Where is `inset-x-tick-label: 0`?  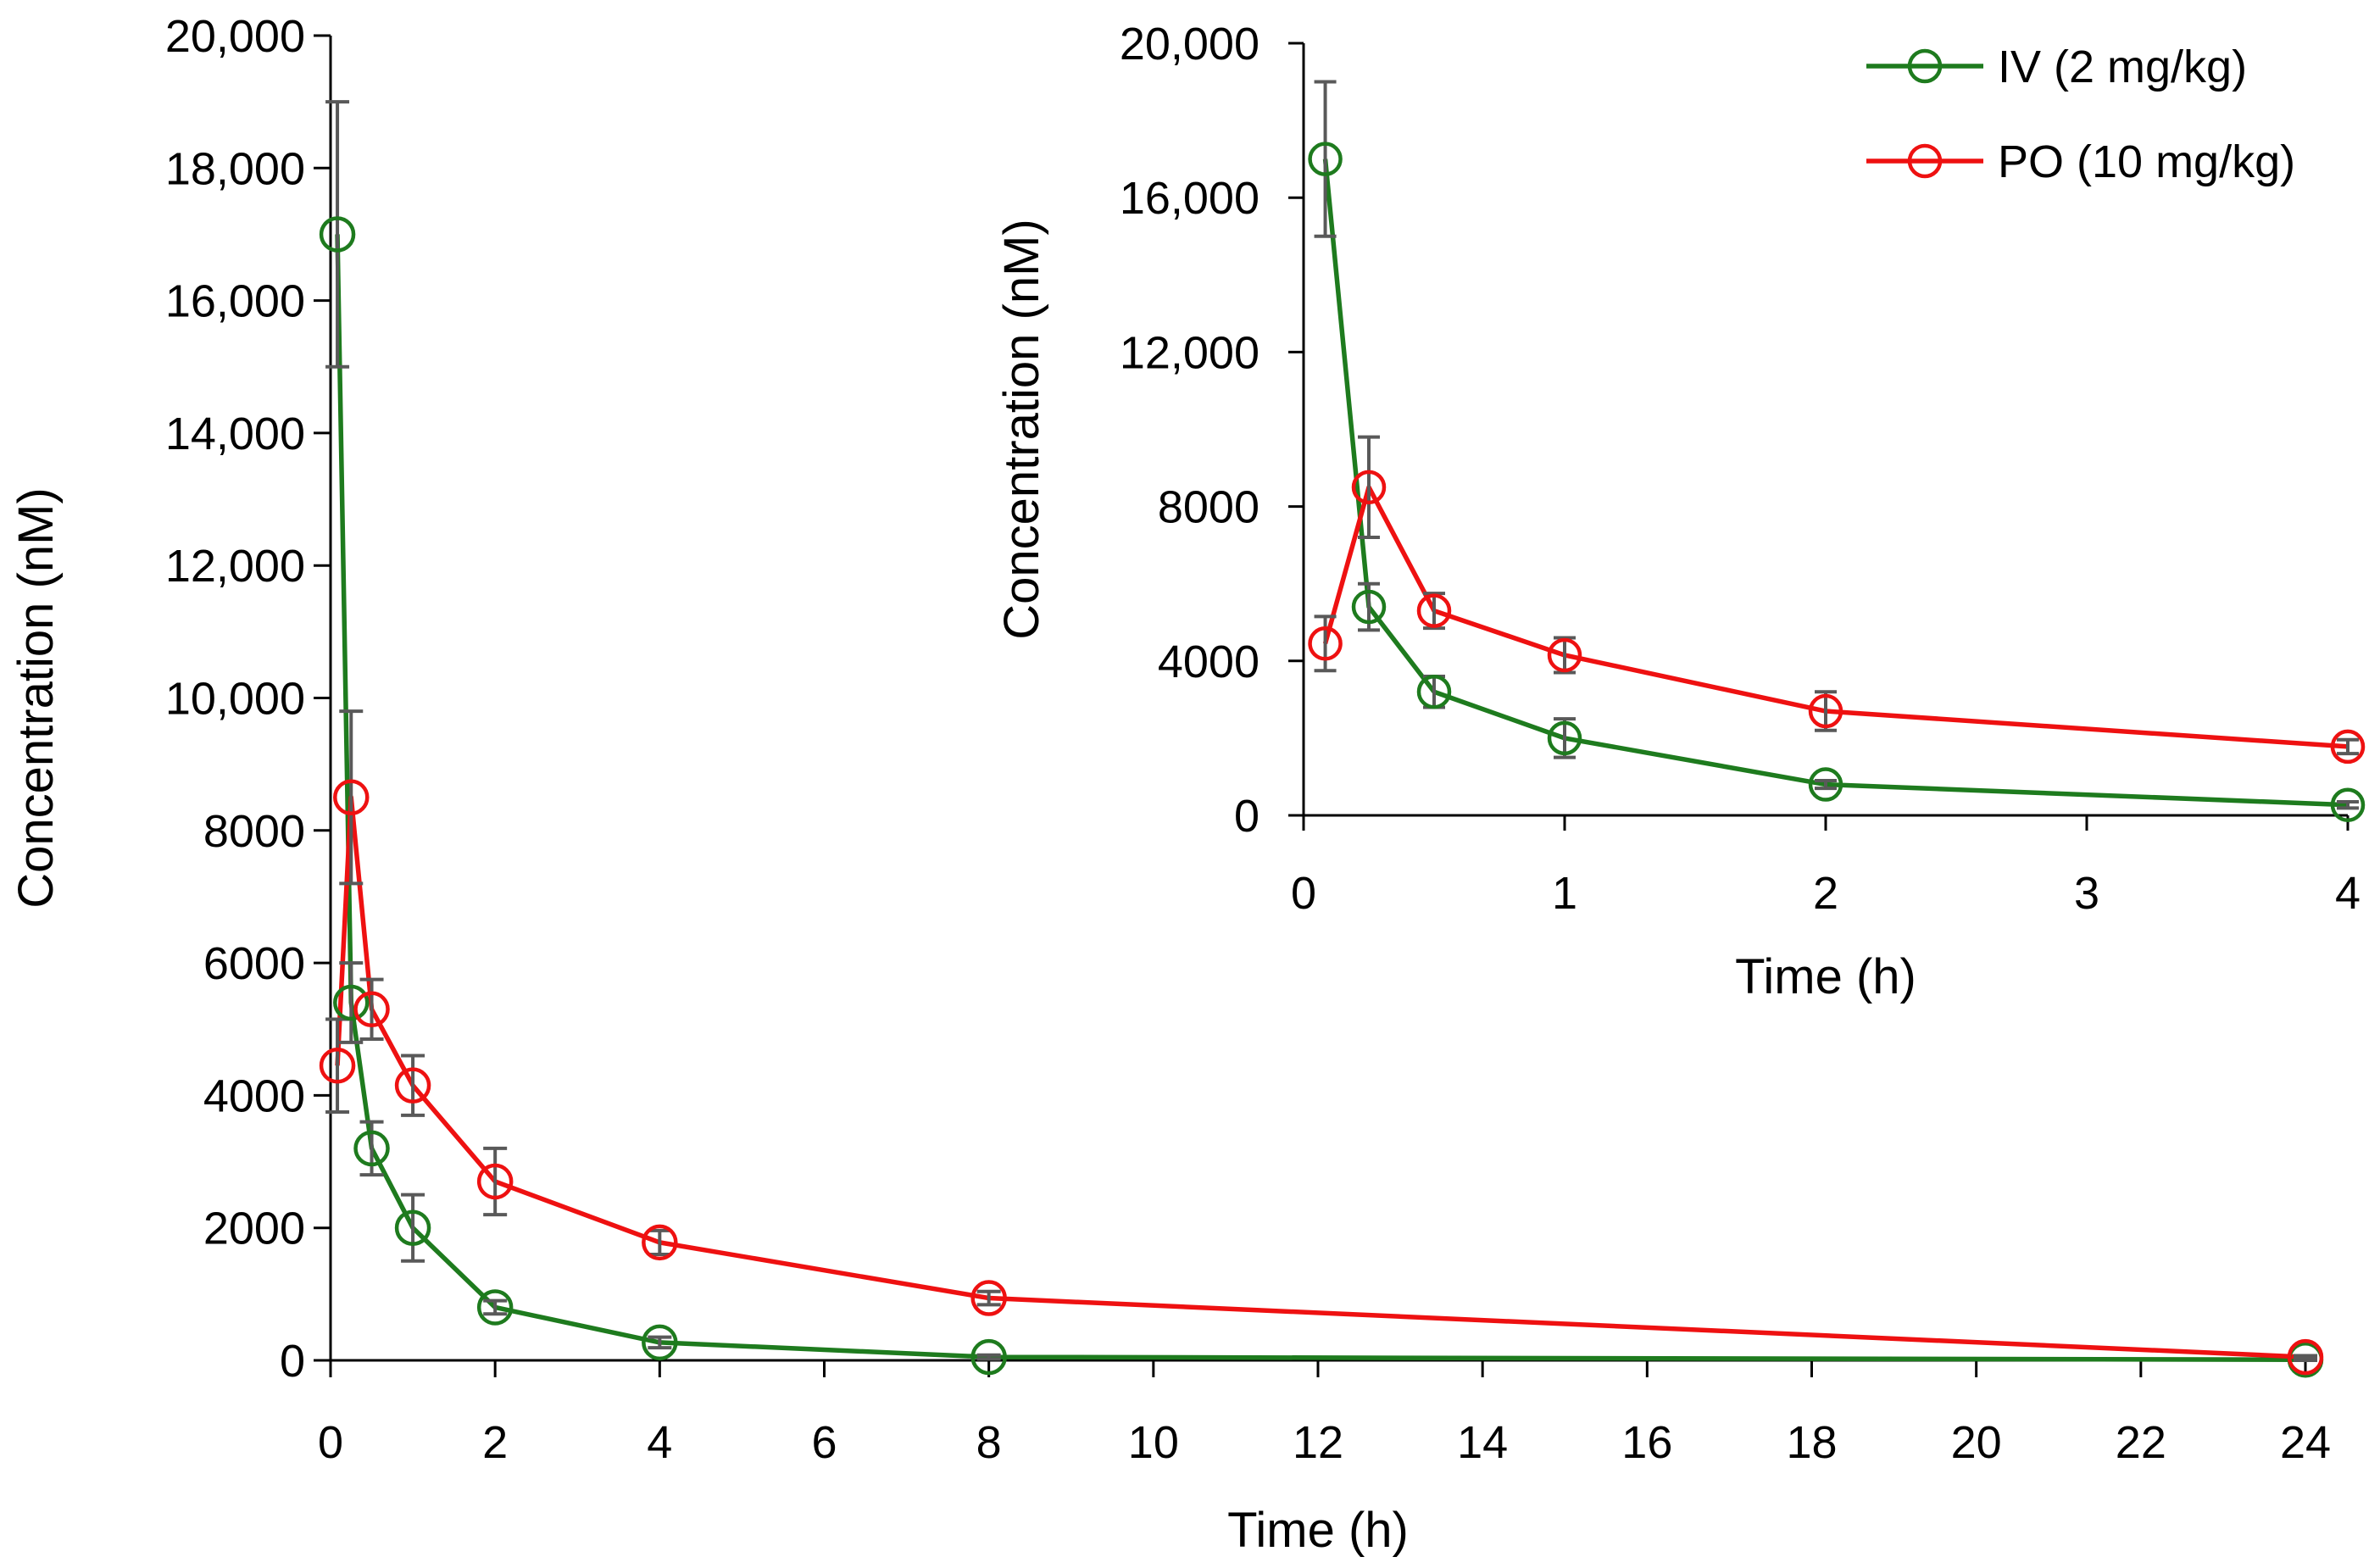
inset-x-tick-label: 0 is located at coordinates (1304, 893).